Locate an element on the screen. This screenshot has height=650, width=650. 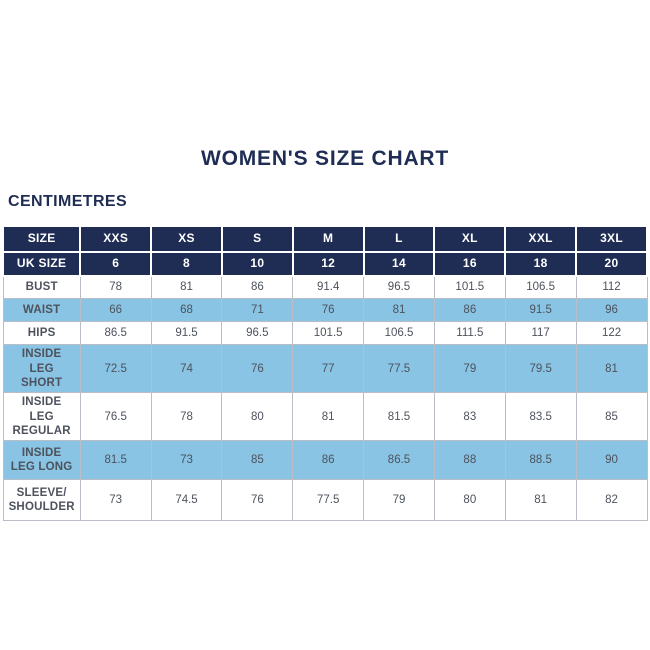
measurement-row: WAIST 66 68 71 76 81 86 91.5 96 is located at coordinates (325, 310).